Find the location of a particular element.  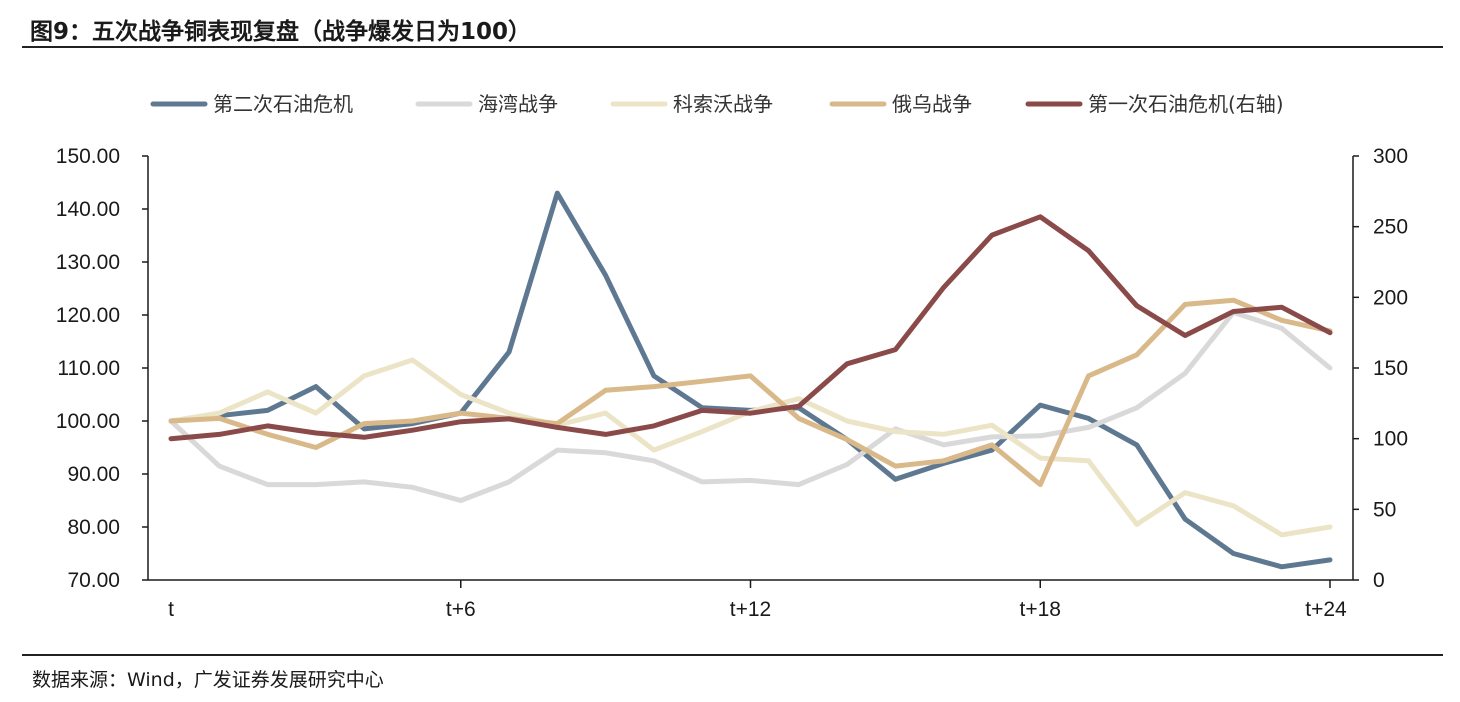

right-axis-tick-label: 0 is located at coordinates (1379, 580).